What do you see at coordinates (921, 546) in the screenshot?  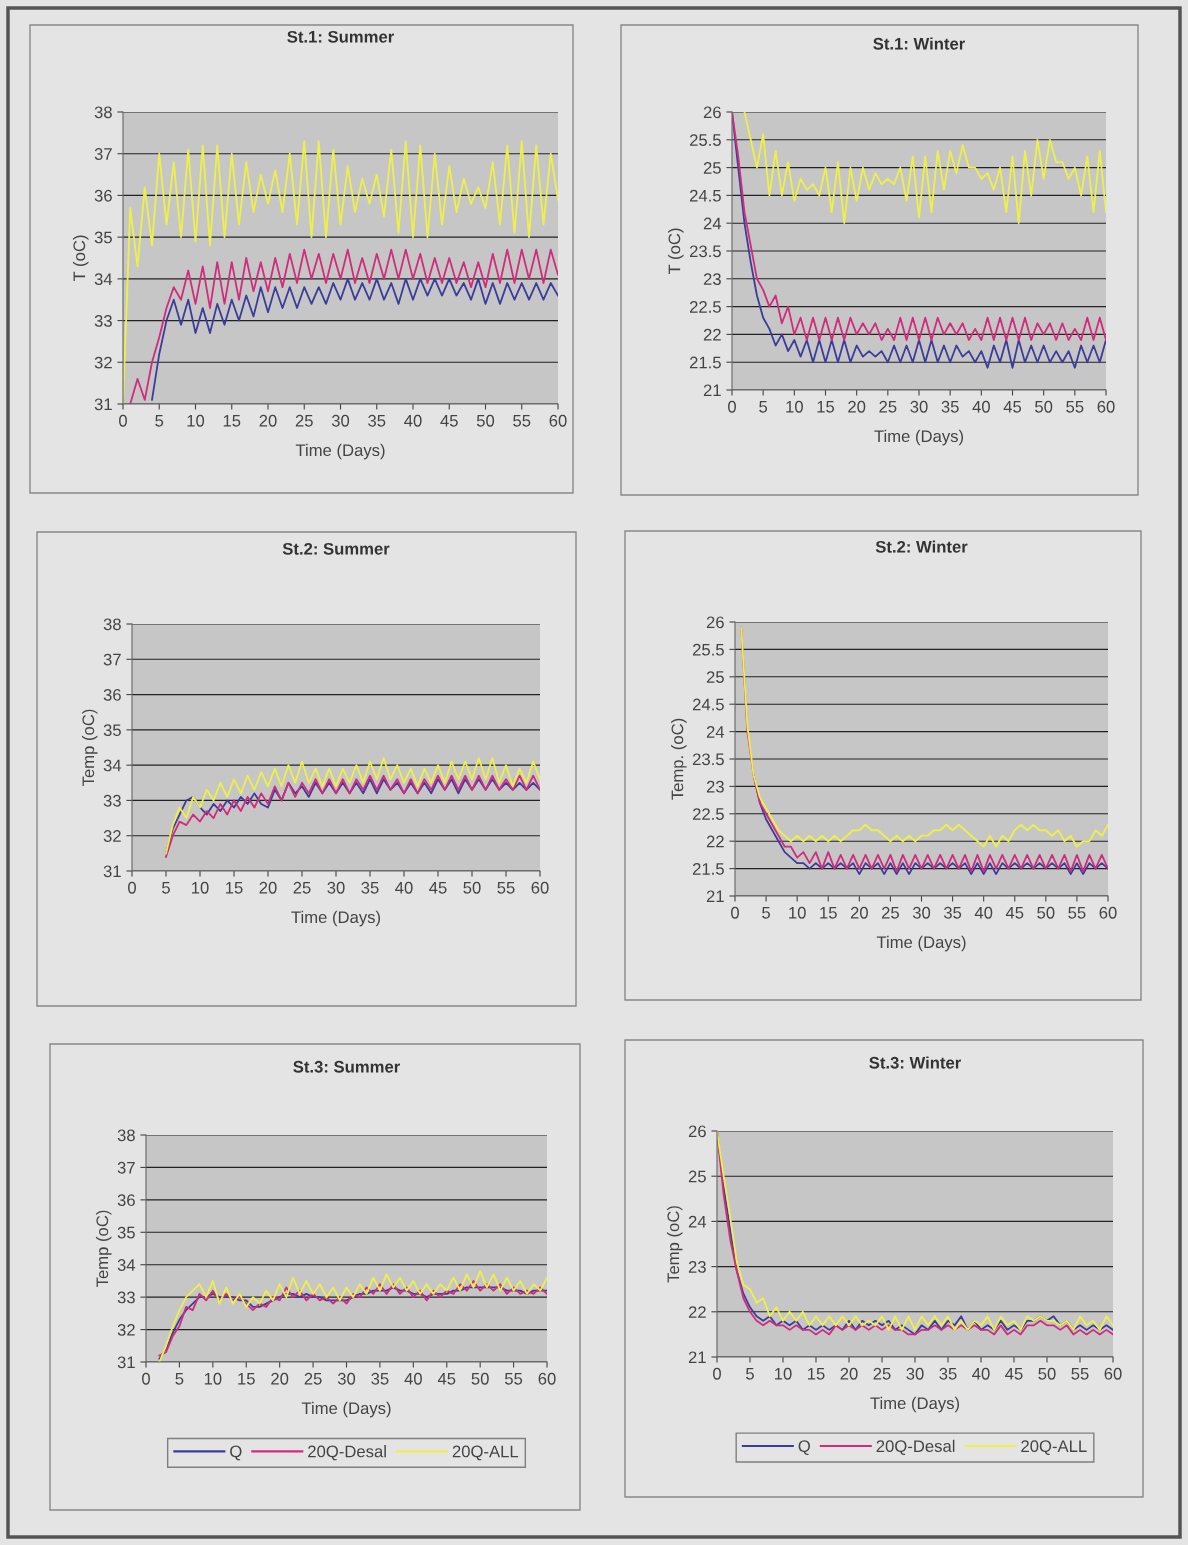 I see `chart-title: St.2: Winter` at bounding box center [921, 546].